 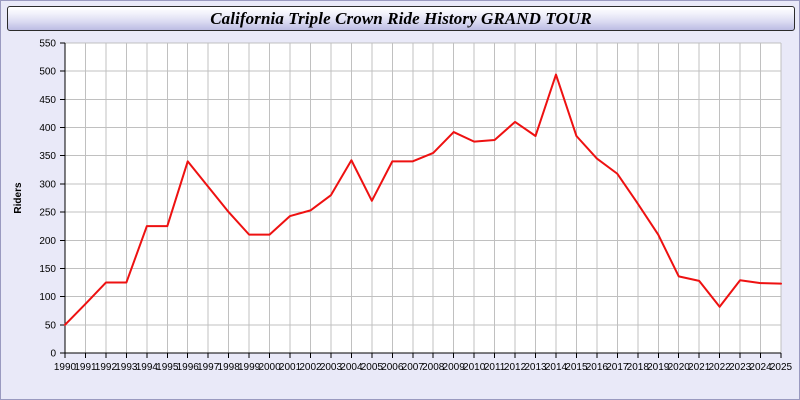 What do you see at coordinates (474, 367) in the screenshot?
I see `x-tick-label: 2010` at bounding box center [474, 367].